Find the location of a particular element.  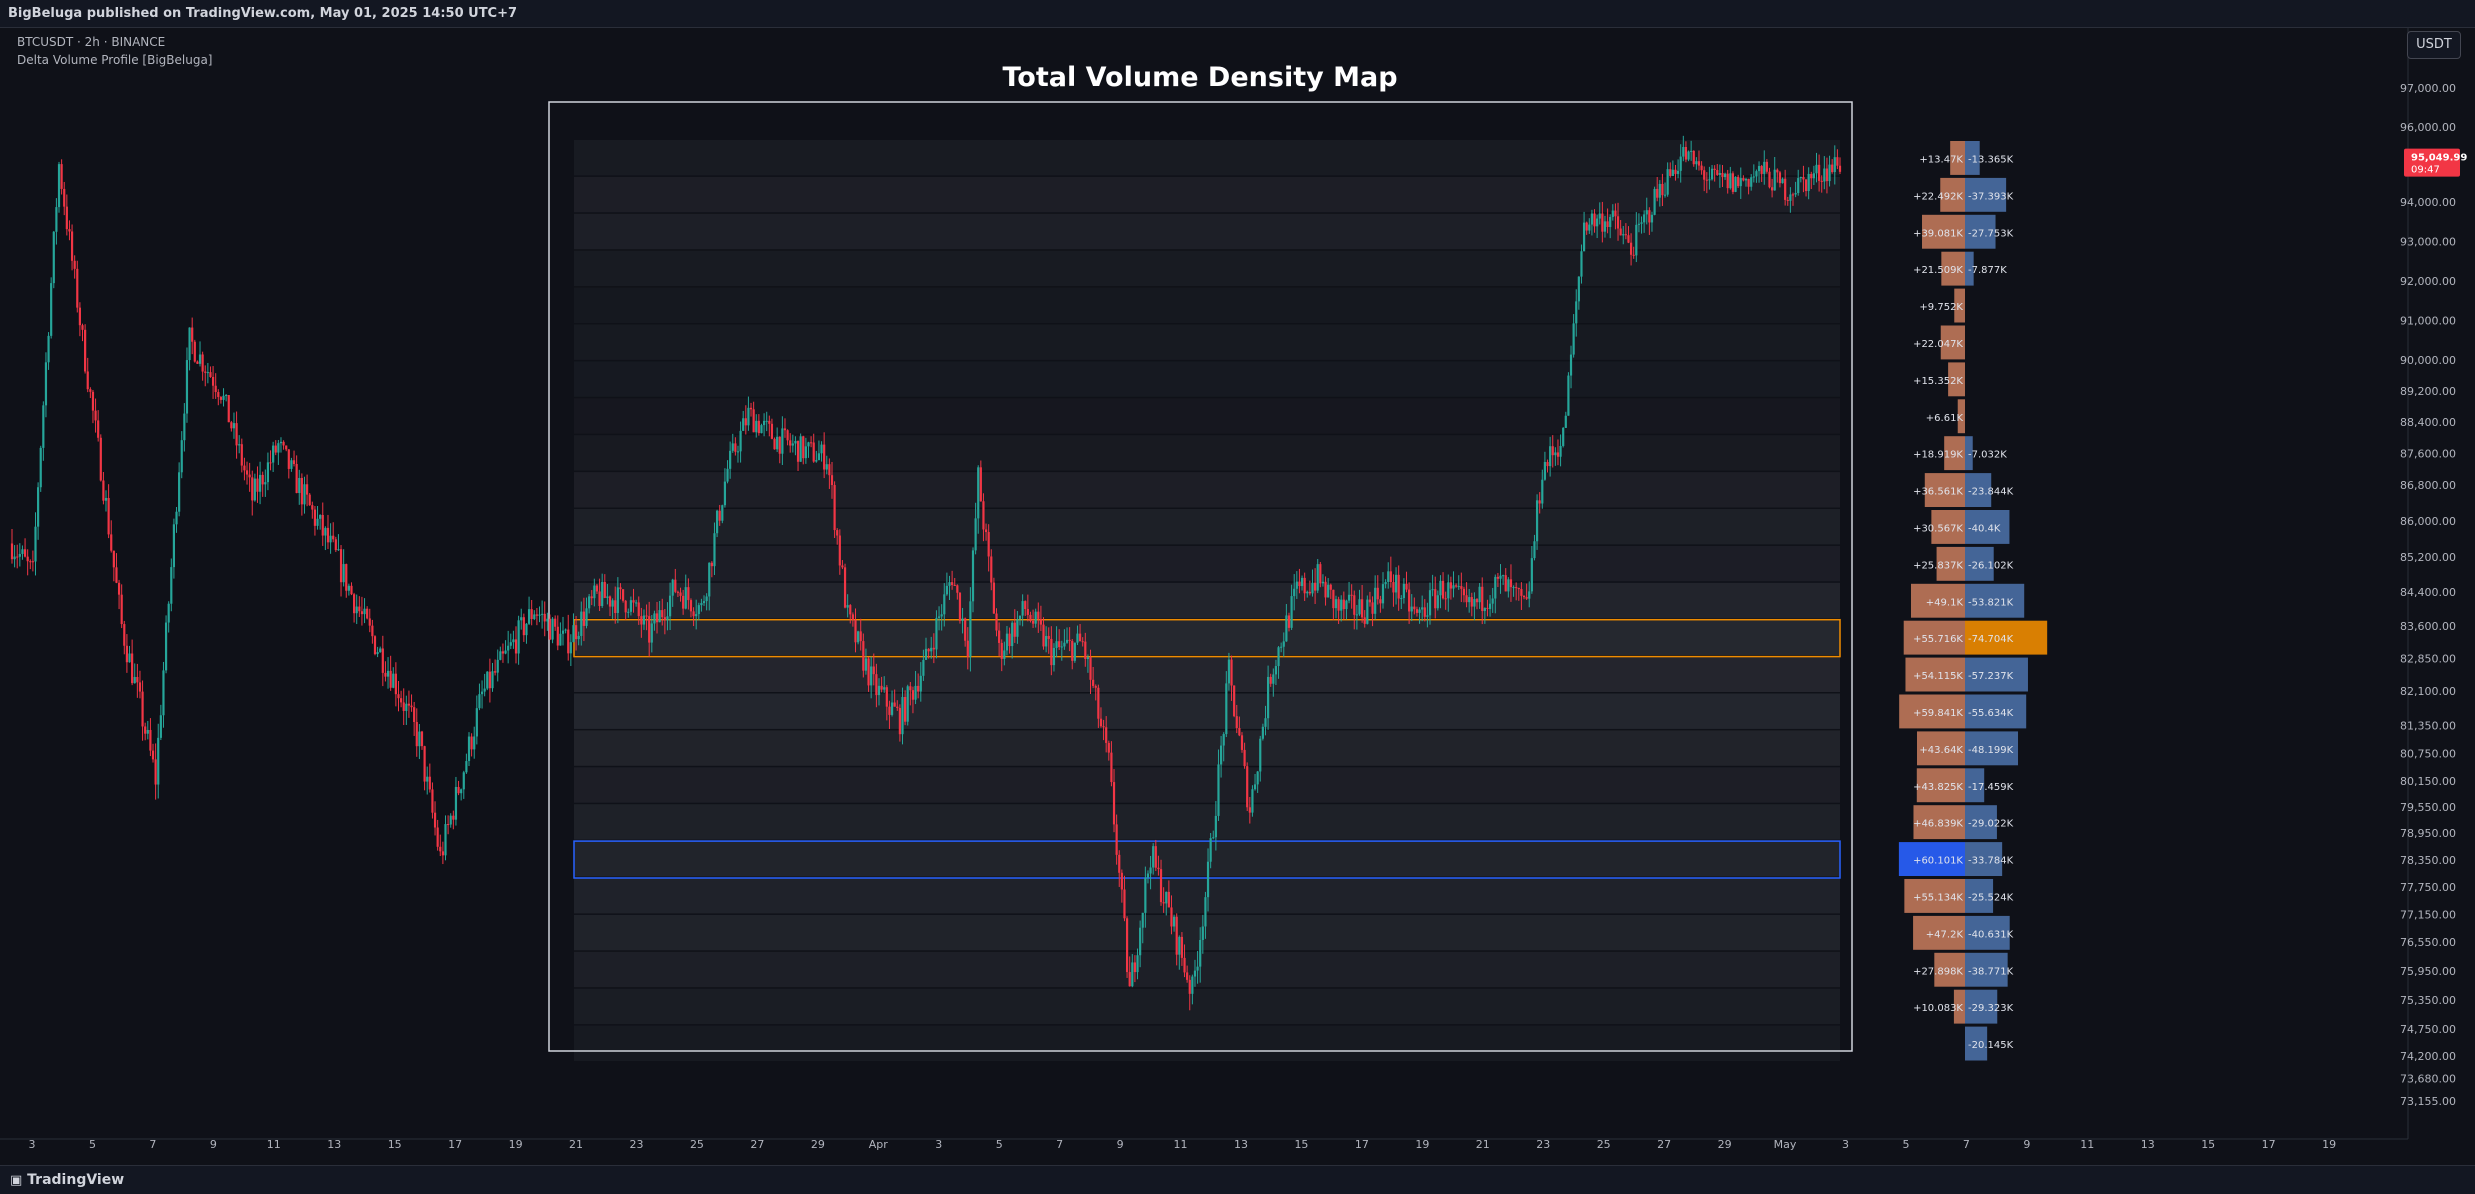

price-tick-label: 75,350.00 is located at coordinates (2428, 1000).